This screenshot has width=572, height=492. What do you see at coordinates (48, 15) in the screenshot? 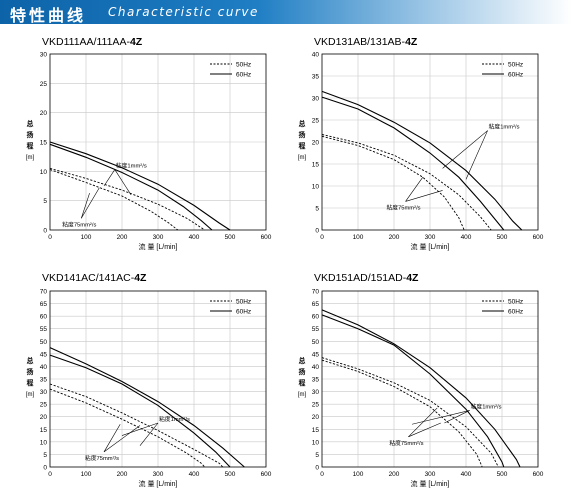
I see `header-title-jp: 特性曲线` at bounding box center [48, 15].